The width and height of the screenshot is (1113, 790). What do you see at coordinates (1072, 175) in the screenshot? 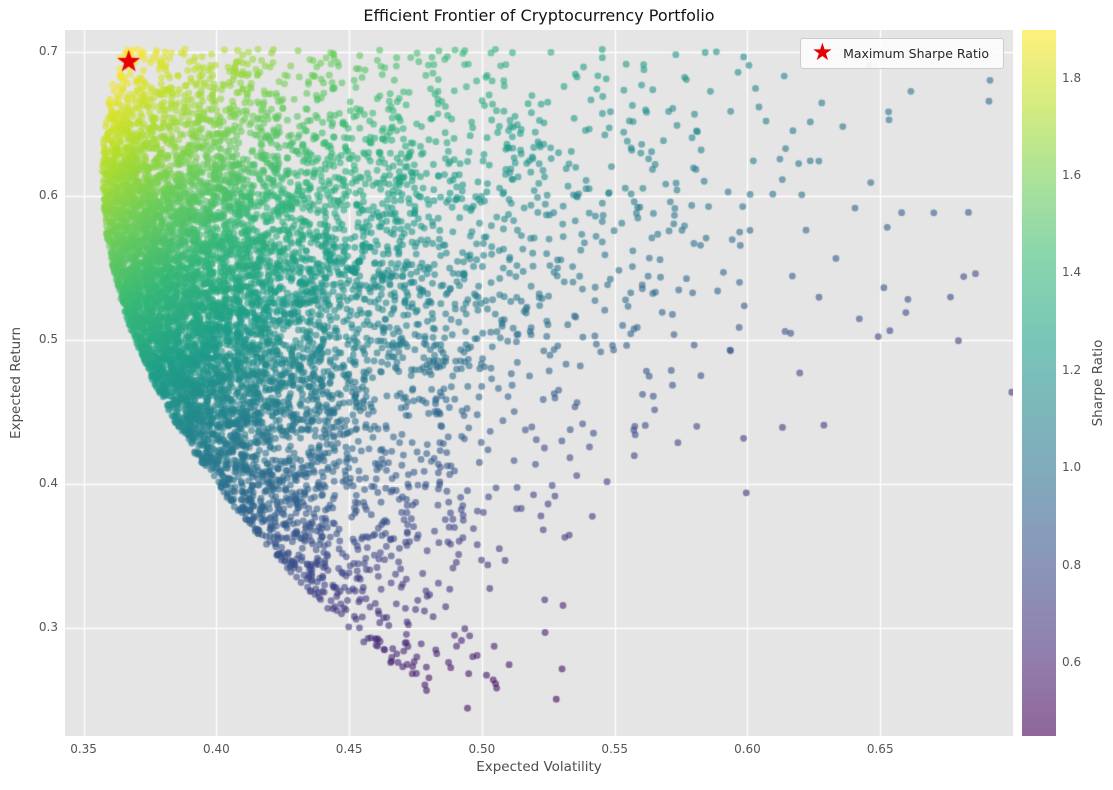
I see `colorbar-tick-label: 1.6` at bounding box center [1072, 175].